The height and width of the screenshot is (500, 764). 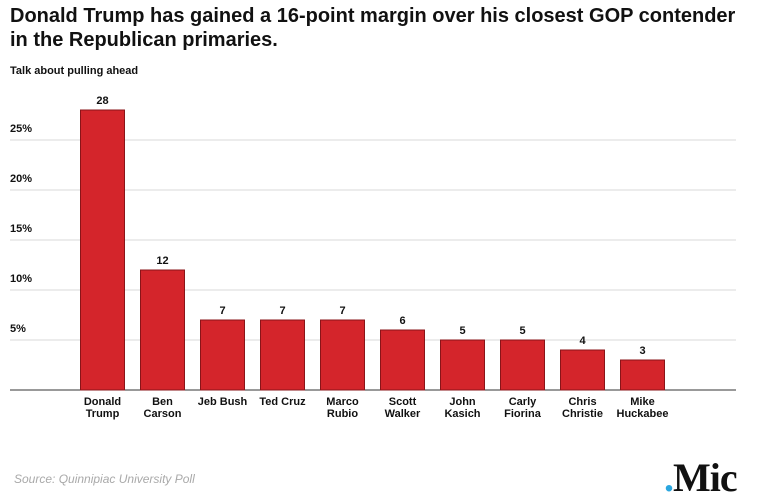 What do you see at coordinates (102, 101) in the screenshot?
I see `data-label: 28` at bounding box center [102, 101].